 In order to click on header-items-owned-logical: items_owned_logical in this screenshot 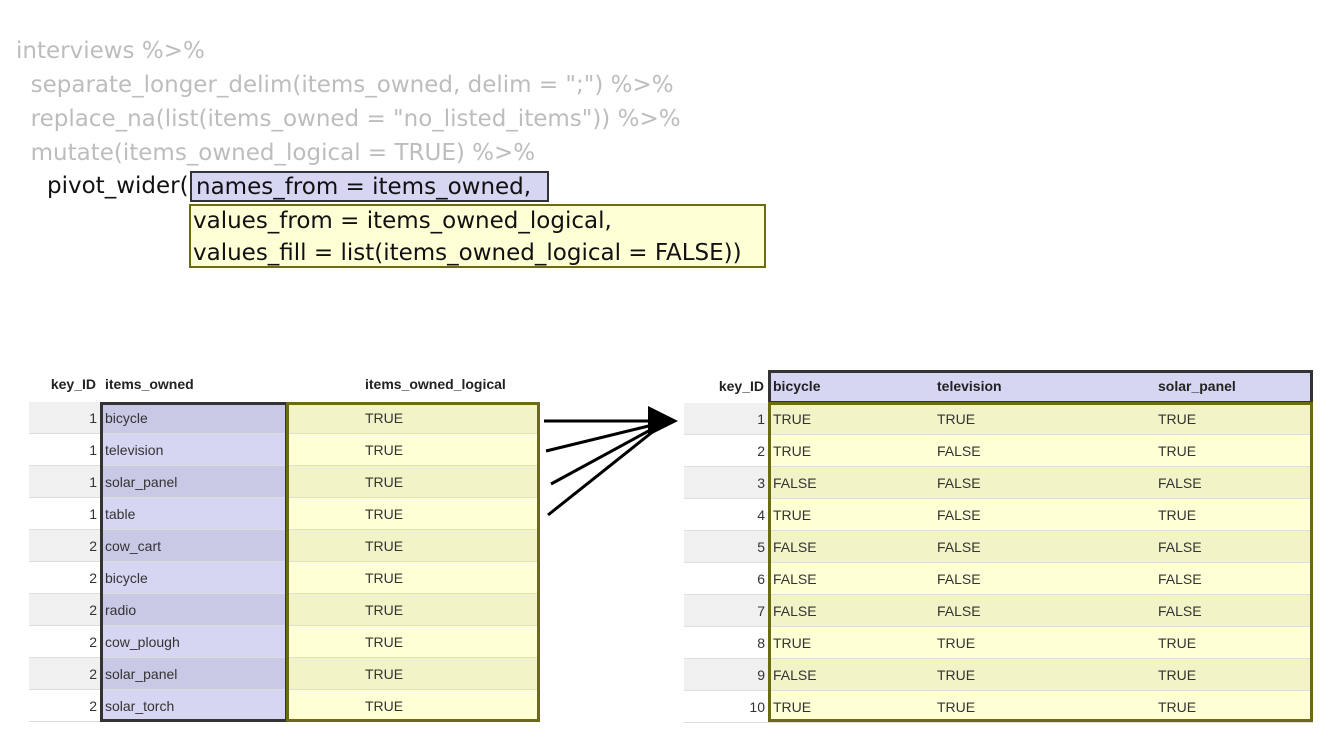, I will do `click(435, 384)`.